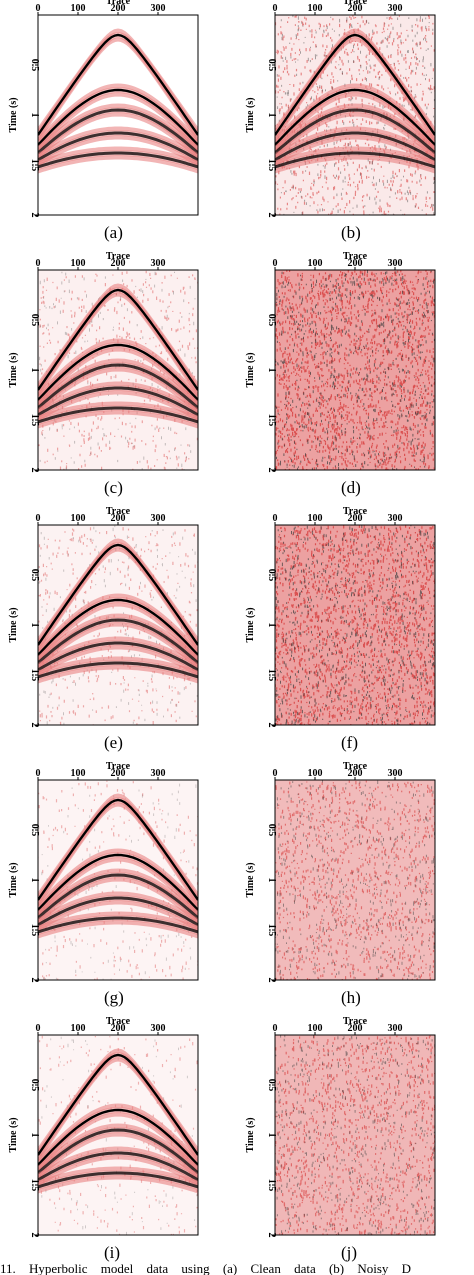 This screenshot has height=1275, width=474. I want to click on panel-c: 0 100 200 300 Trace 0.5 1 1.5 2 Time (s) (c), so click(118, 378).